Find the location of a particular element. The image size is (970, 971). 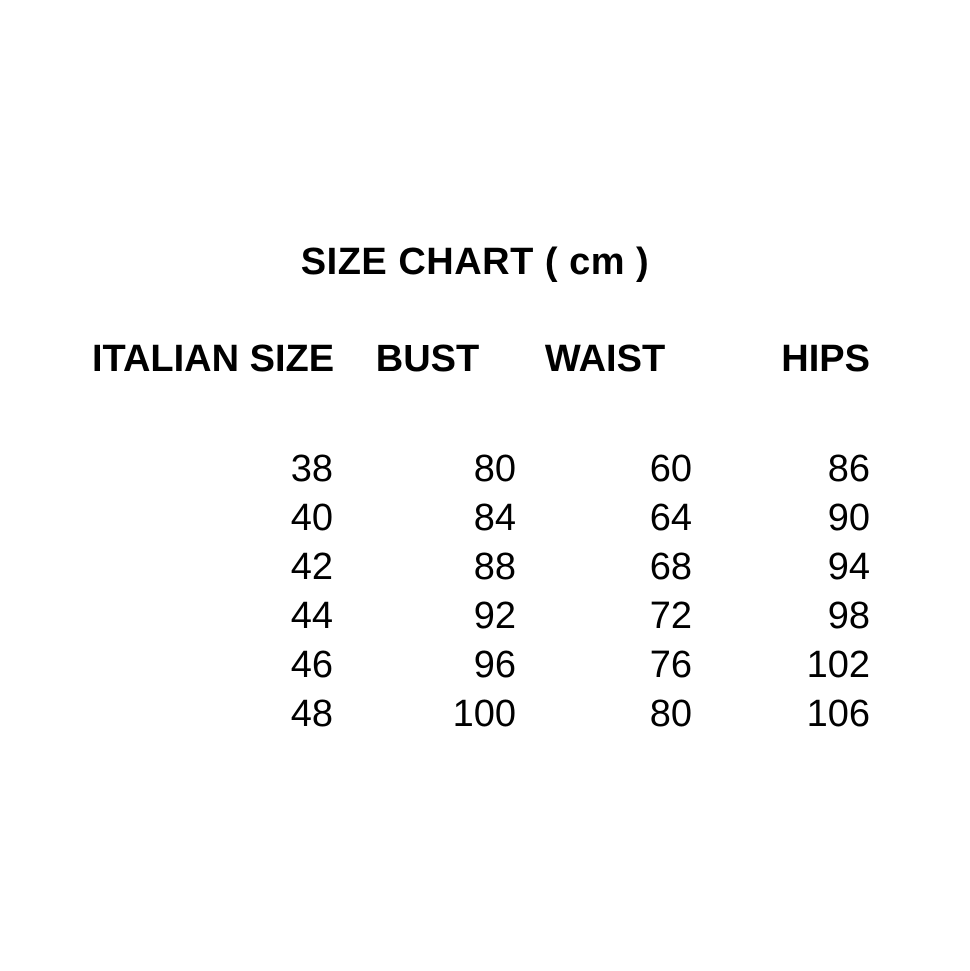

cell-hips: 86 is located at coordinates (848, 468).